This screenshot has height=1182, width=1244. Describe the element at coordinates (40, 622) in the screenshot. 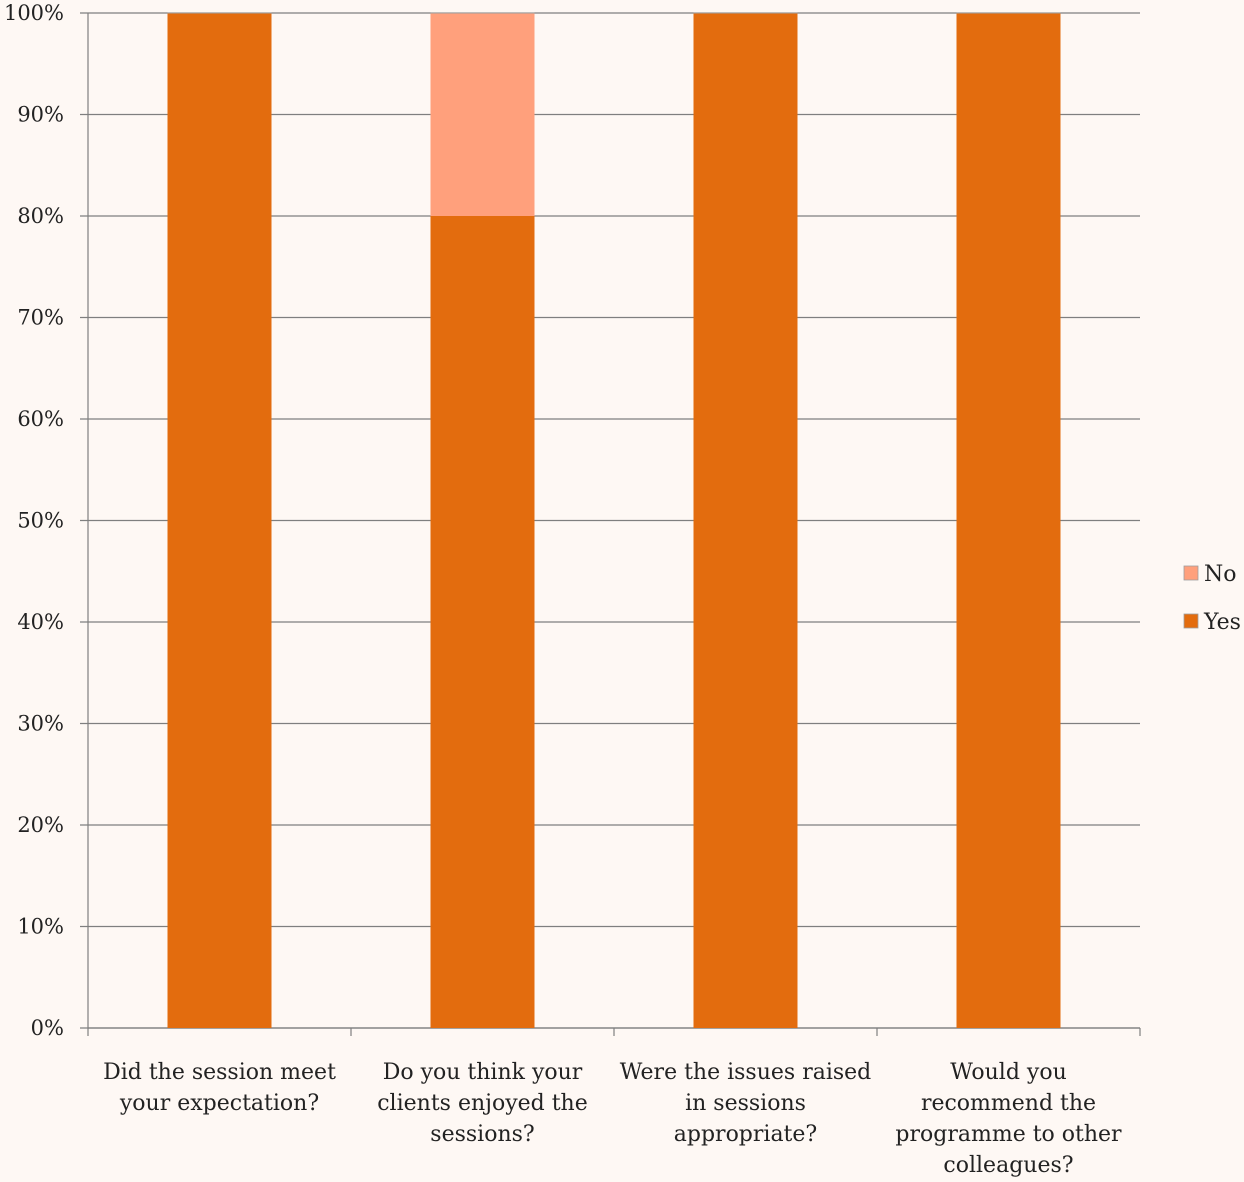

I see `y-tick-label: 40%` at that location.